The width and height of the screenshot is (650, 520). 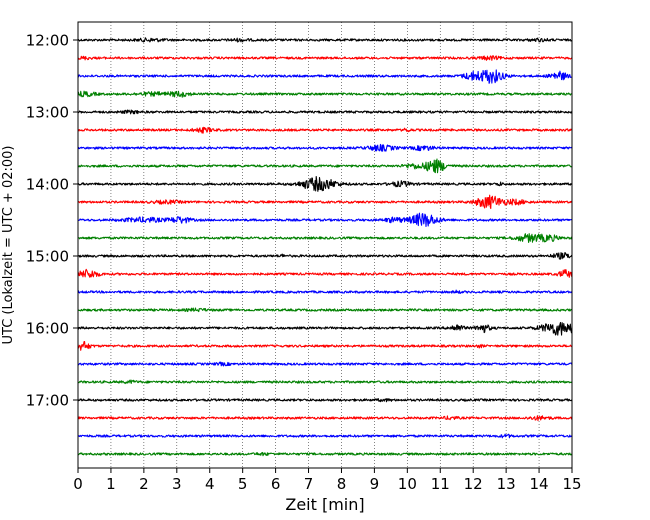 What do you see at coordinates (309, 484) in the screenshot?
I see `x-tick-label: 7` at bounding box center [309, 484].